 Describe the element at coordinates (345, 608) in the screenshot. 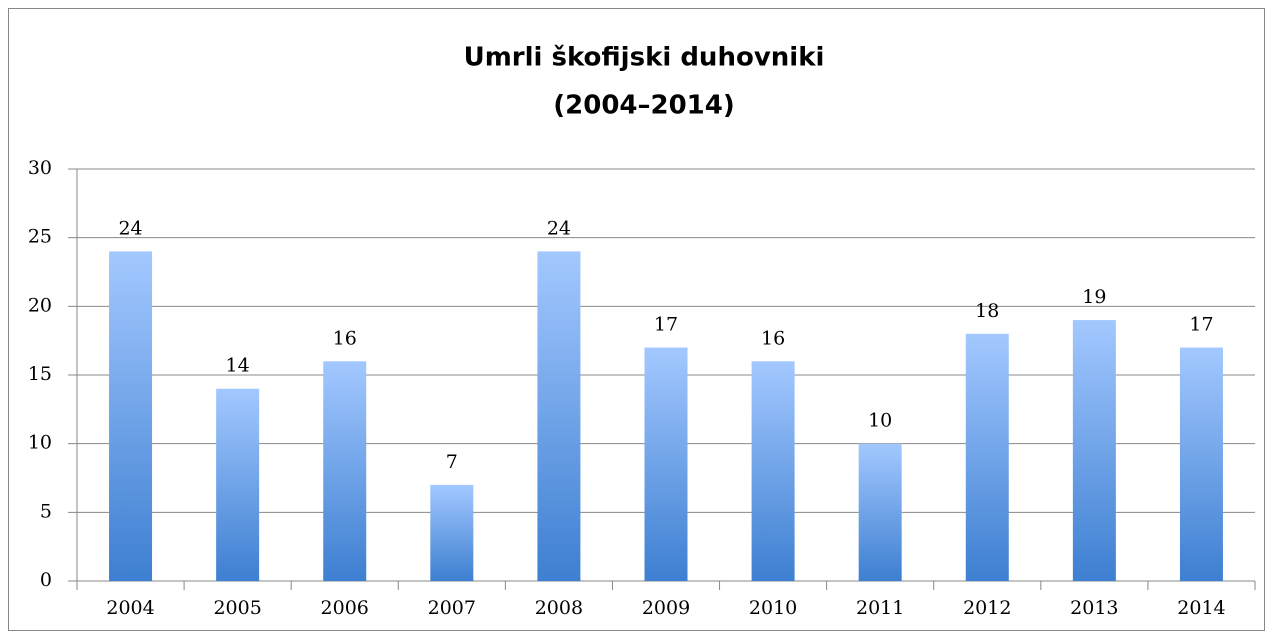

I see `x-tick-label: 2006` at that location.